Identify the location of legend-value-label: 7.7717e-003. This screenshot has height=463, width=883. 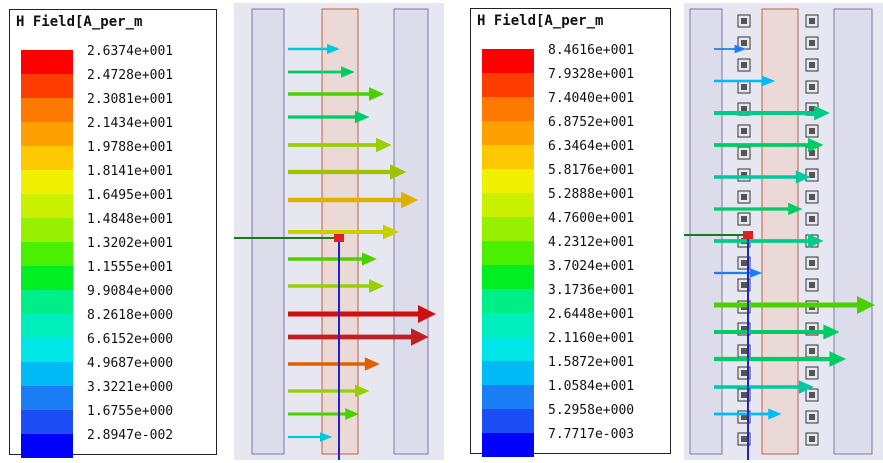
(591, 434).